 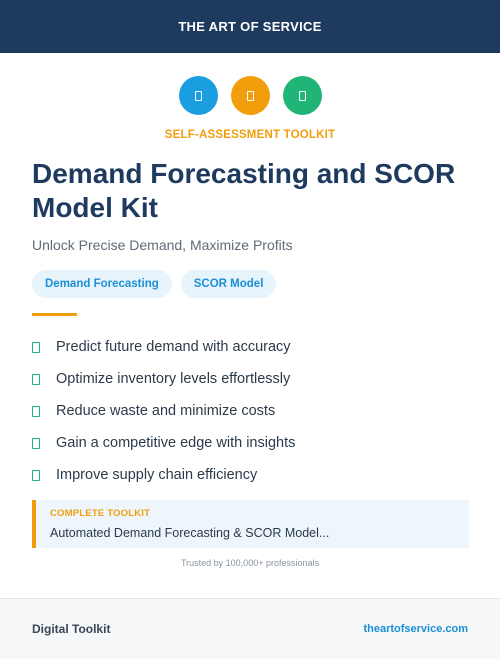 I want to click on header-bar: THE ART OF SERVICE, so click(x=250, y=26).